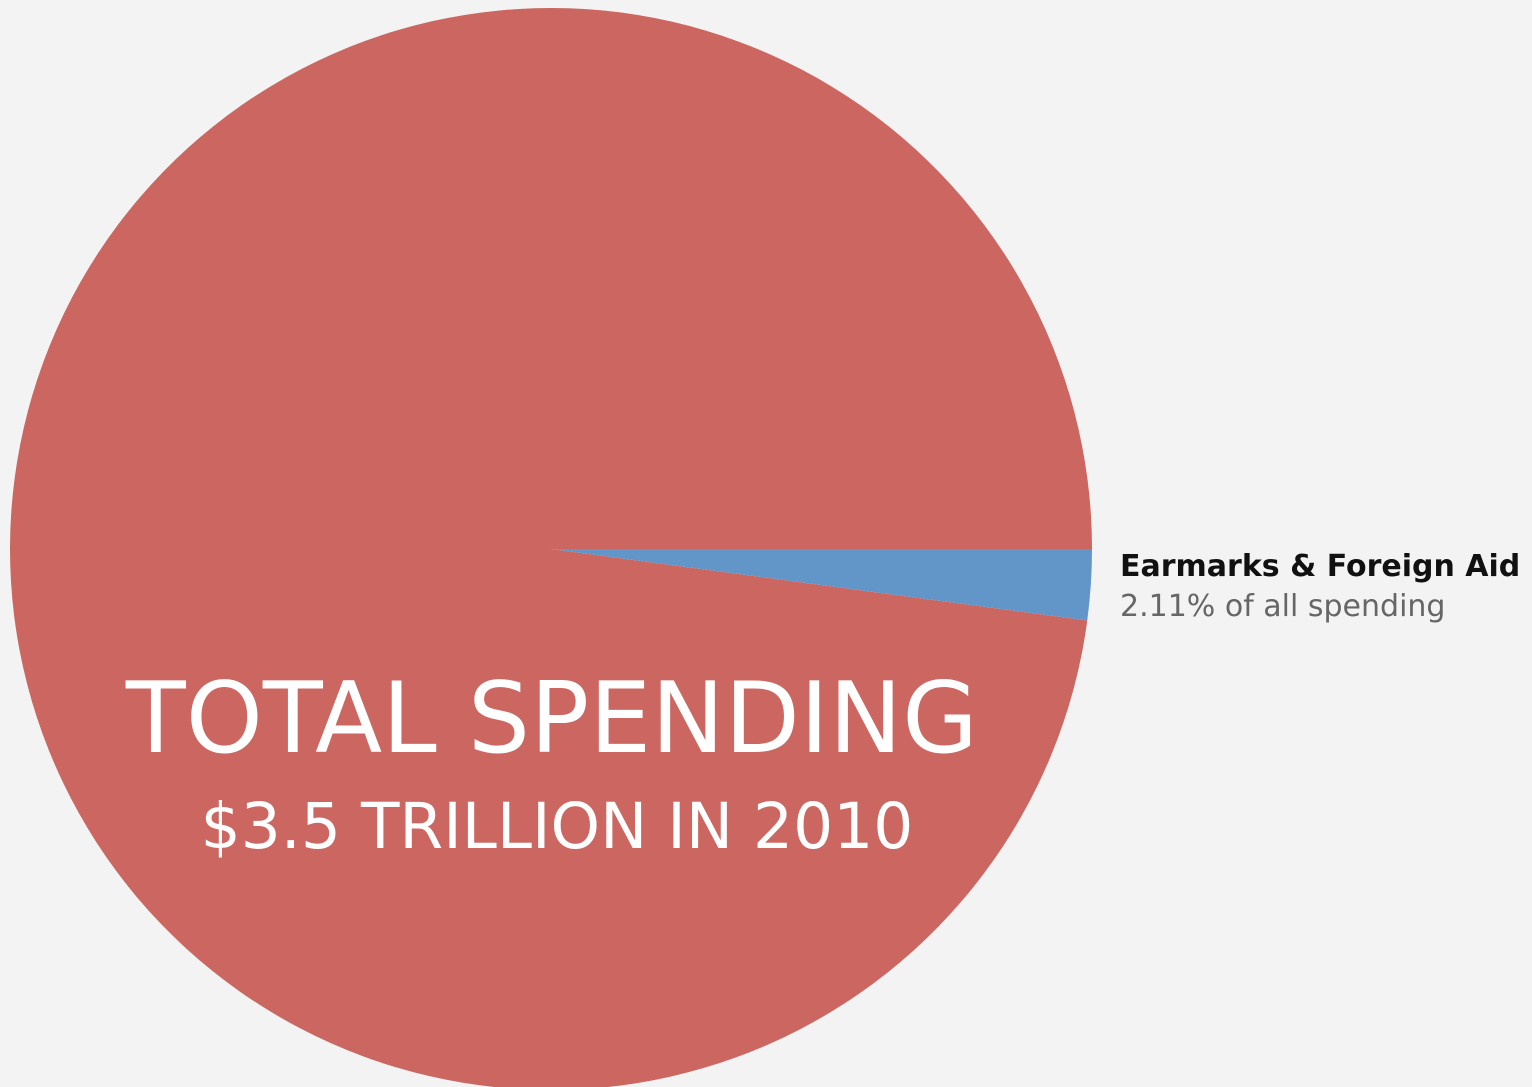  What do you see at coordinates (1282, 606) in the screenshot?
I see `pie-slice-sublabel-earmarks-foreign-aid: 2.11% of all spending` at bounding box center [1282, 606].